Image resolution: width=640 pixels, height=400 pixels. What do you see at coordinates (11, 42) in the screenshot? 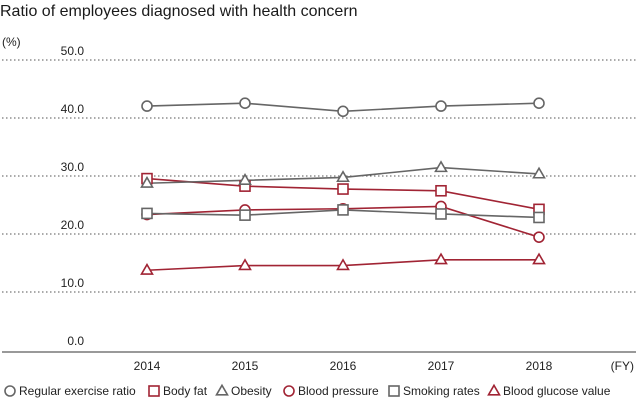
I see `y-axis-unit: (%)` at bounding box center [11, 42].